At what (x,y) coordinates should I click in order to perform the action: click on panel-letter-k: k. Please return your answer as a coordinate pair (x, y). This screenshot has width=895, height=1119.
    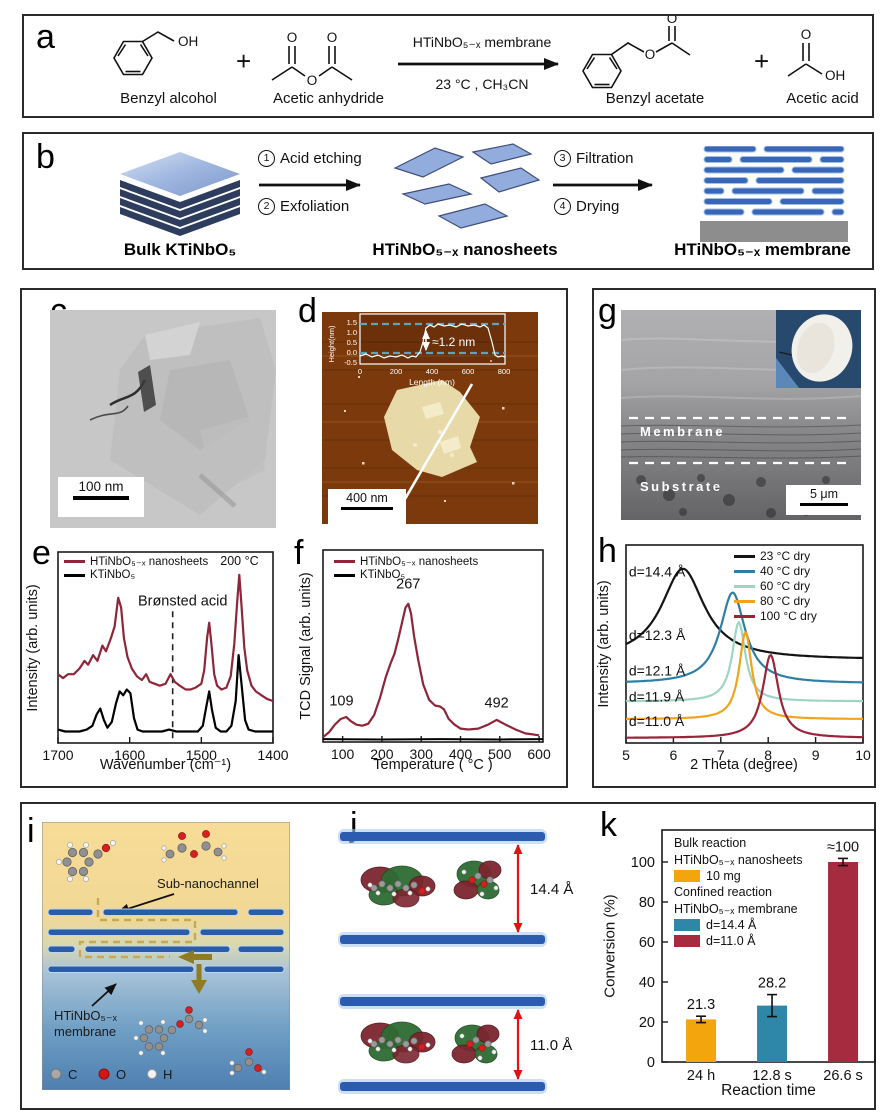
    Looking at the image, I should click on (608, 825).